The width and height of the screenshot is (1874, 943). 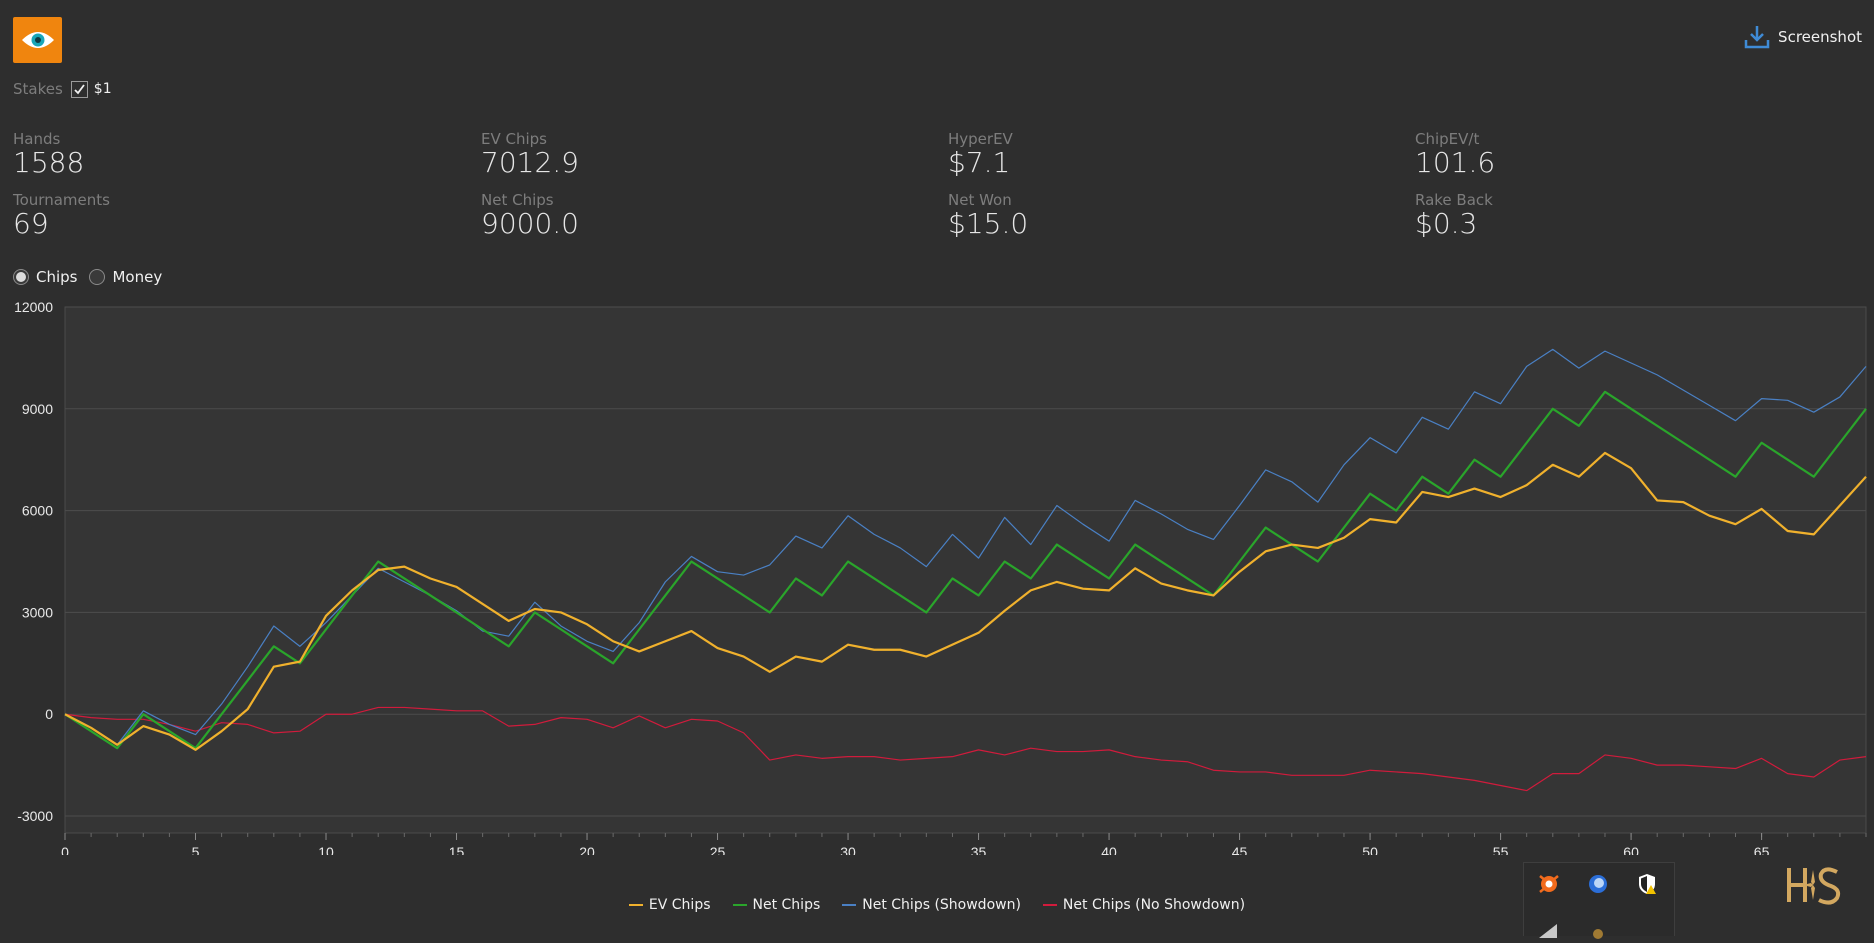 I want to click on stat-value: $7.1, so click(x=979, y=162).